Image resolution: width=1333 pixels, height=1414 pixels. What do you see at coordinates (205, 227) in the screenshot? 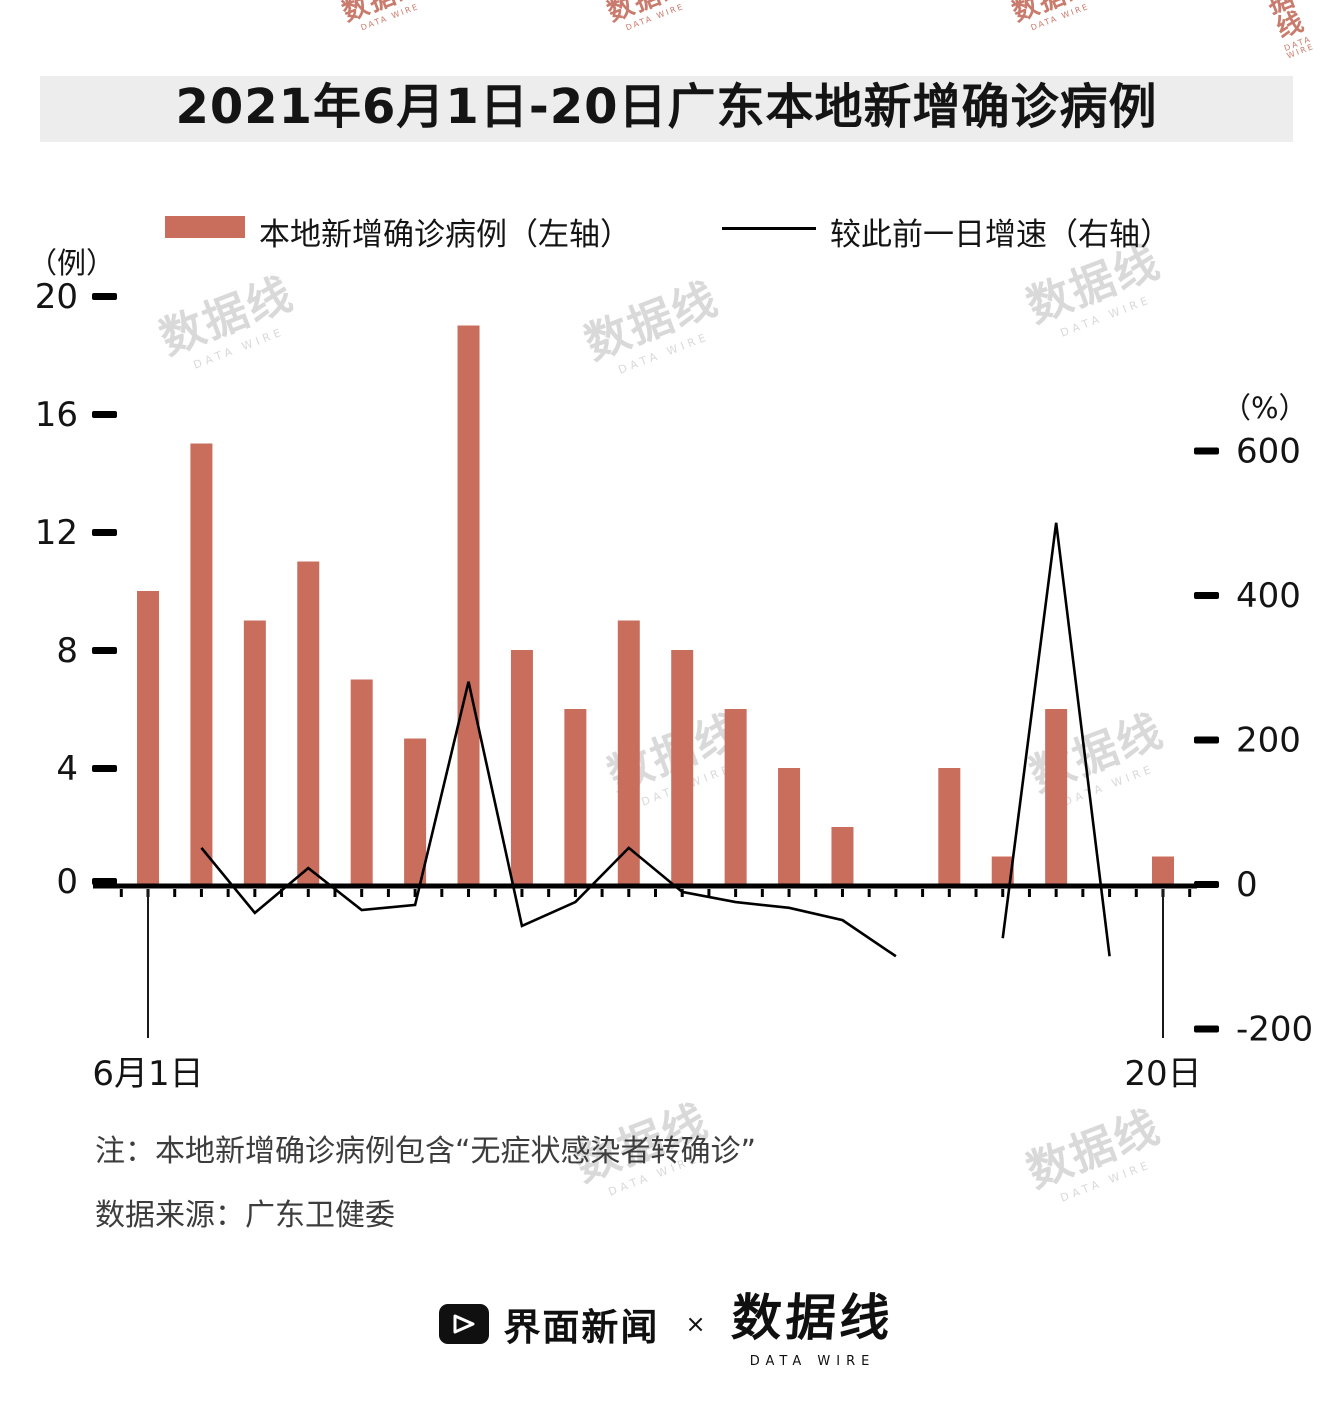
I see `bar-legend-swatch-icon` at bounding box center [205, 227].